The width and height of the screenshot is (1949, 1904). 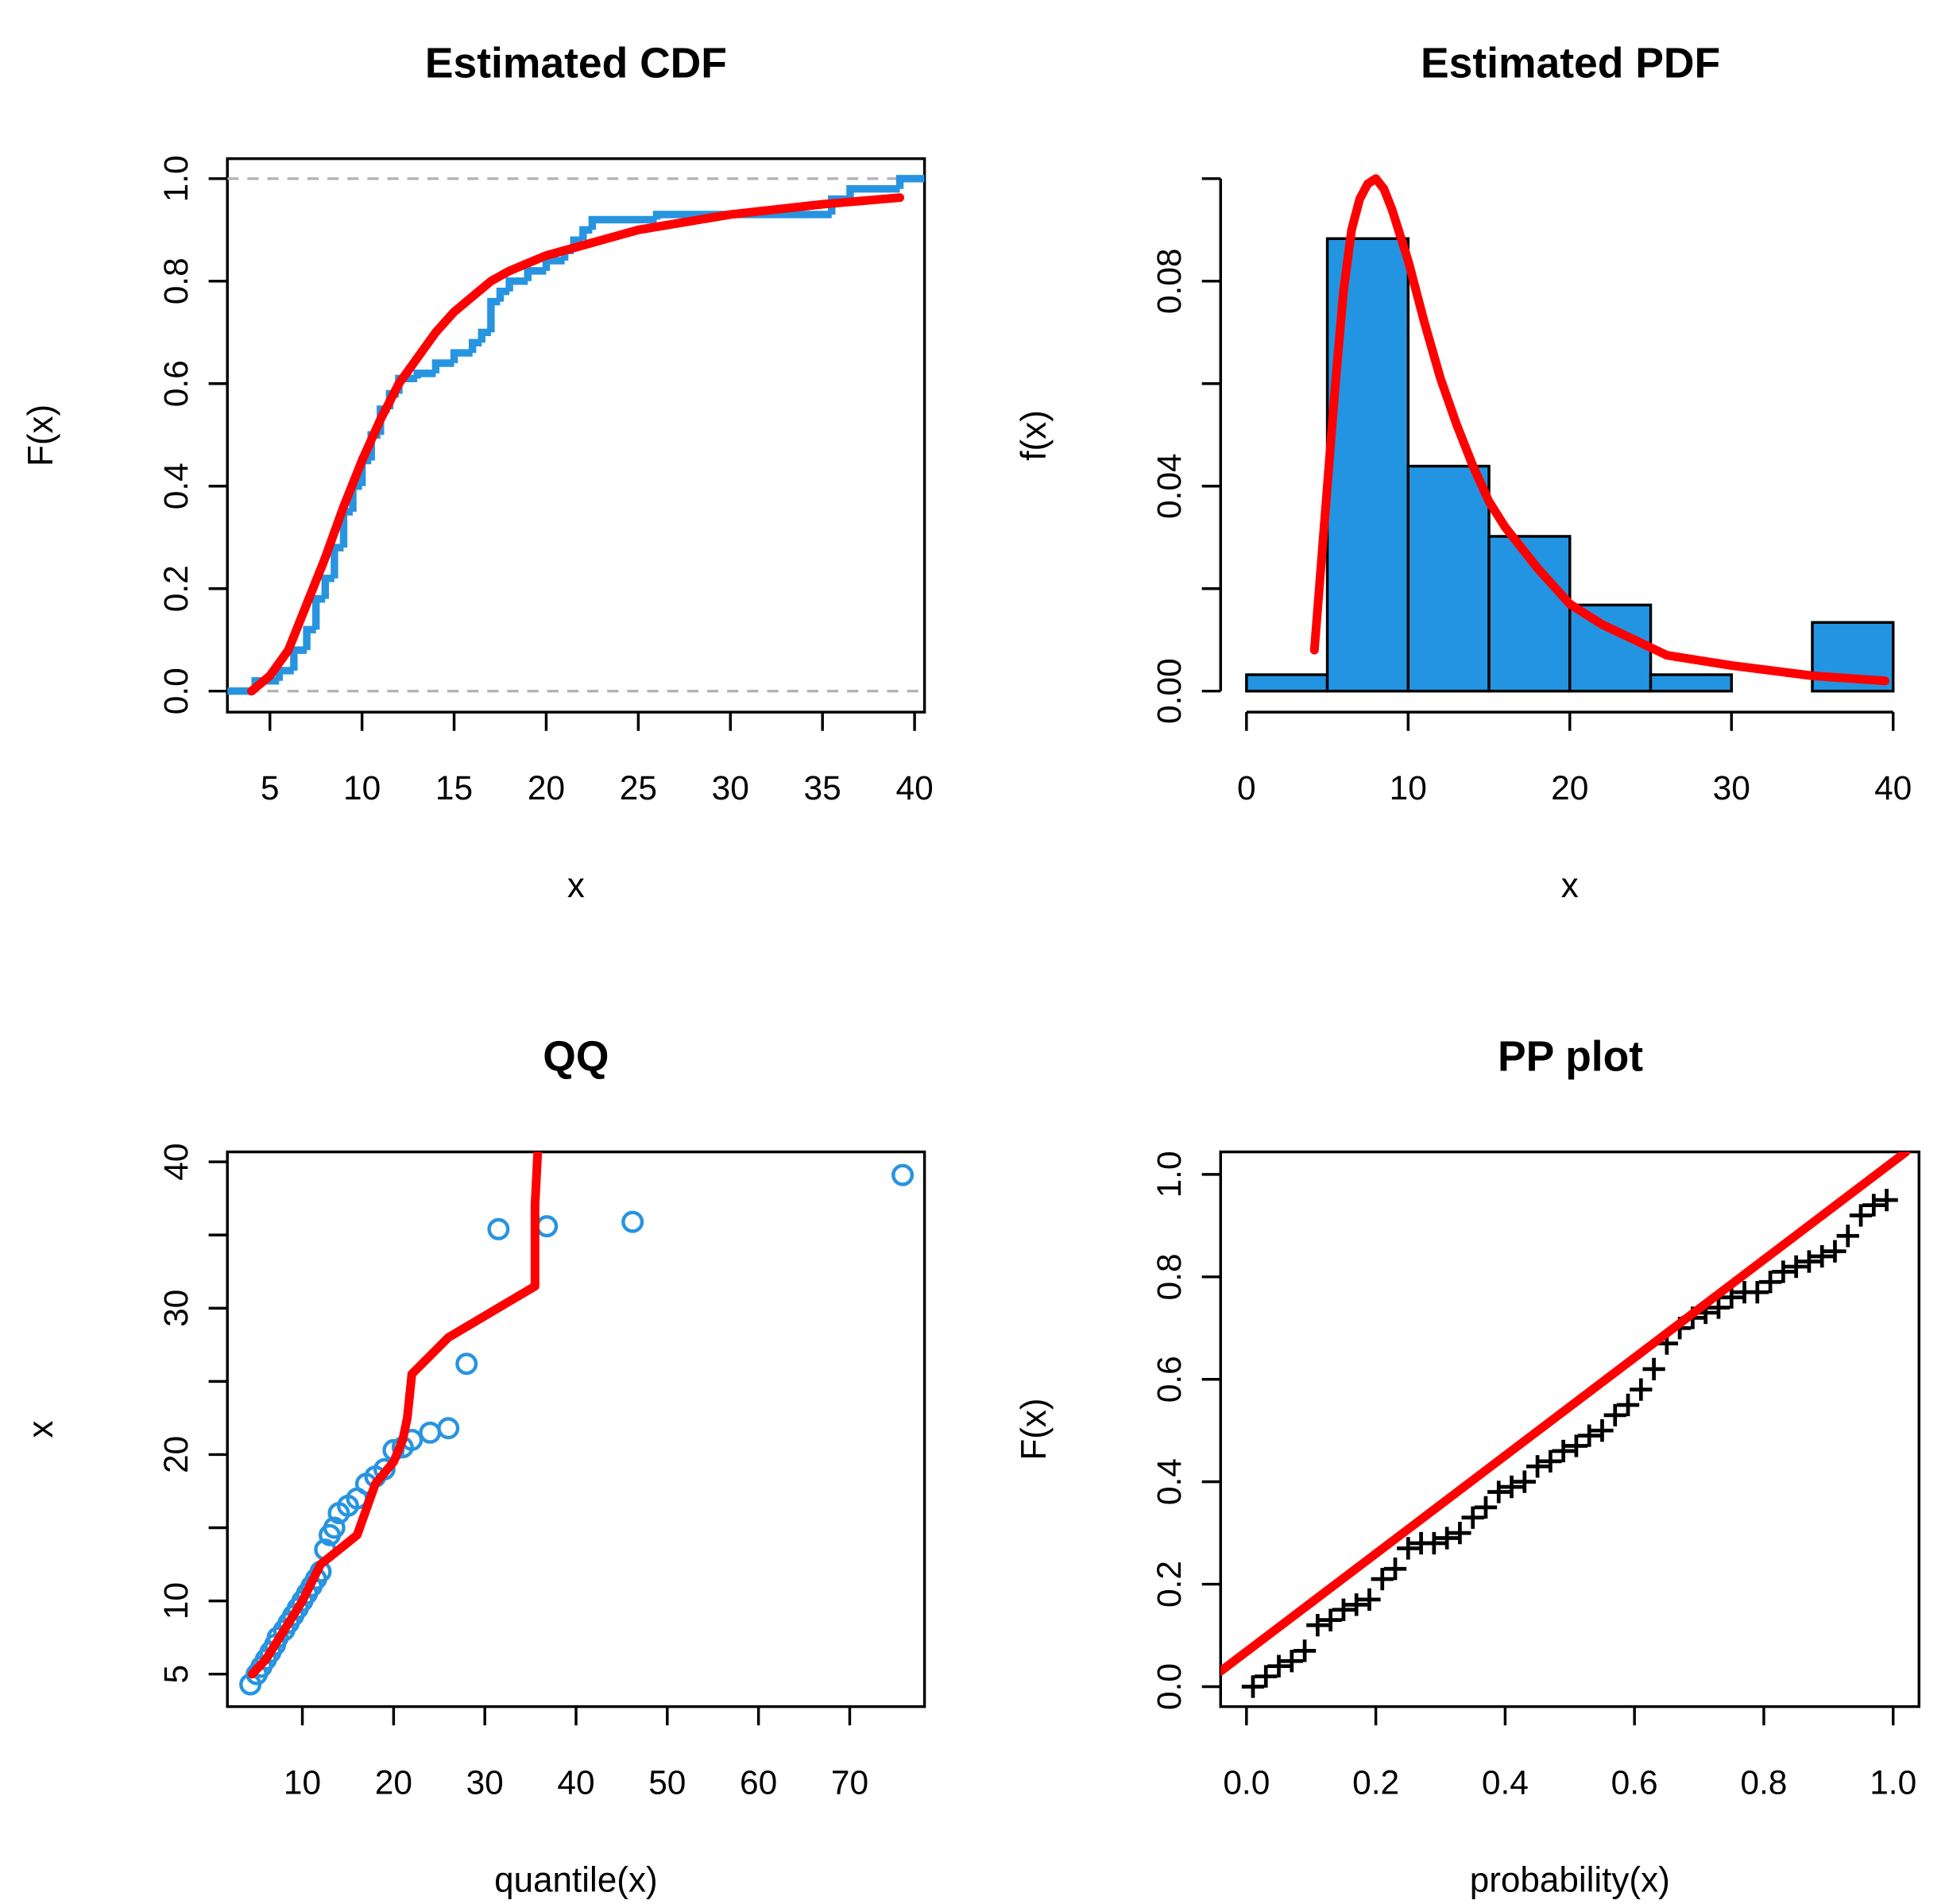 What do you see at coordinates (1246, 788) in the screenshot?
I see `x-tick-label: 0` at bounding box center [1246, 788].